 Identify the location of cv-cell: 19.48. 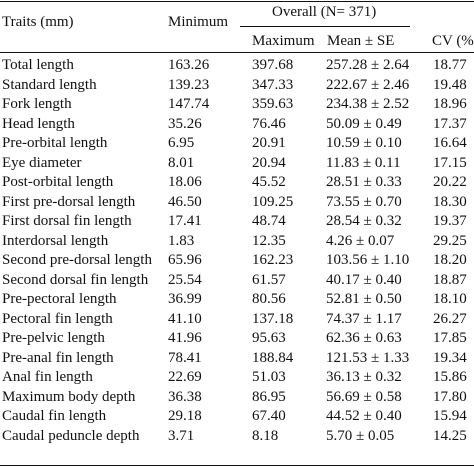
(450, 84).